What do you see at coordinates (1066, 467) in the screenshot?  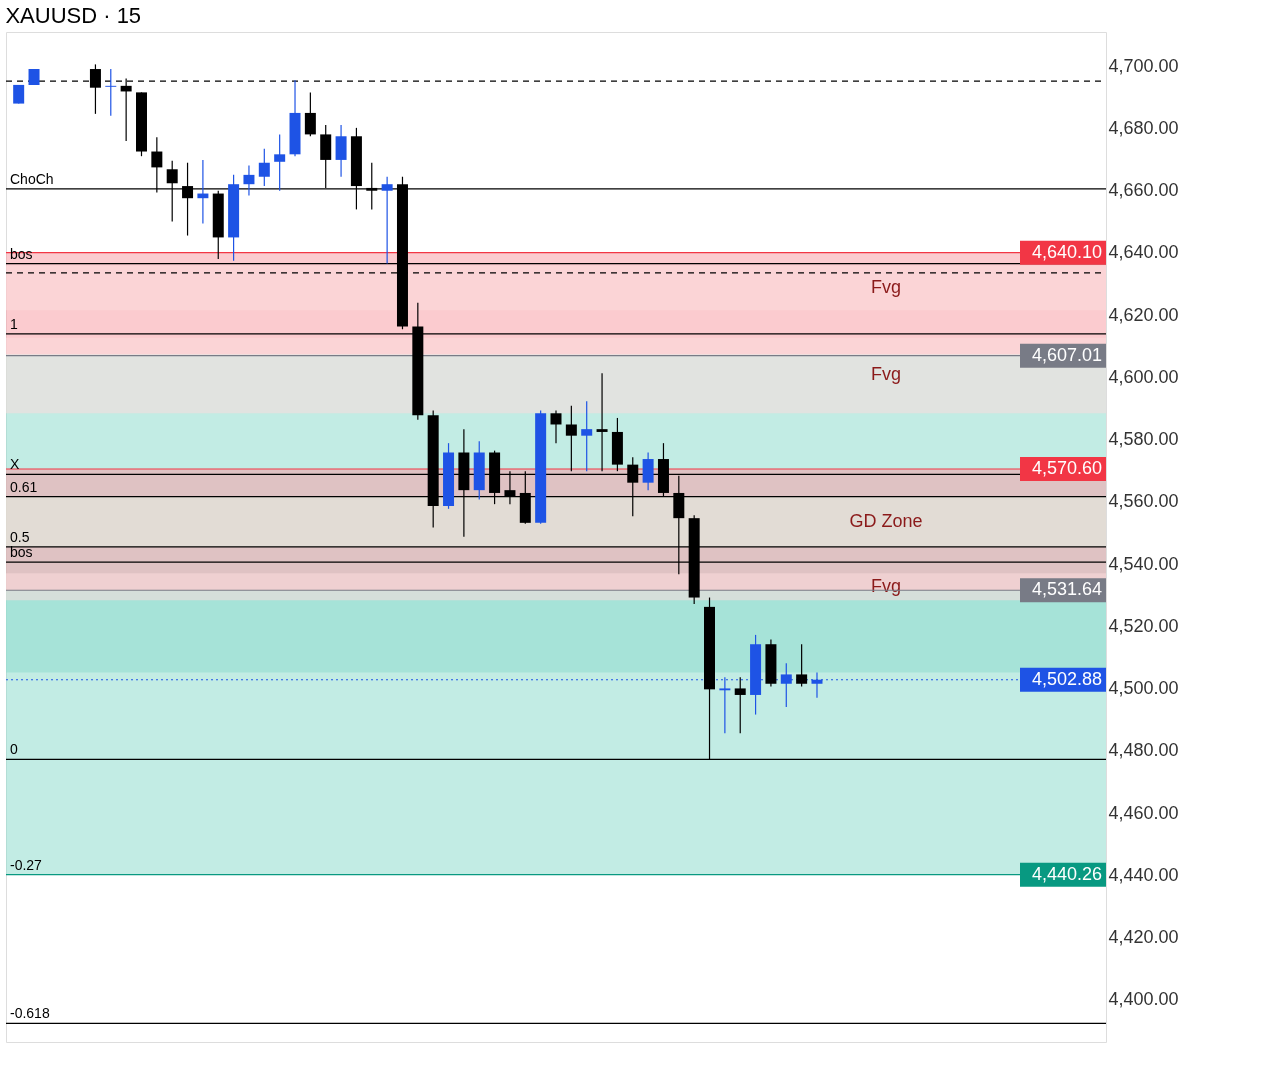 I see `ref-line-label: 4,570.60` at bounding box center [1066, 467].